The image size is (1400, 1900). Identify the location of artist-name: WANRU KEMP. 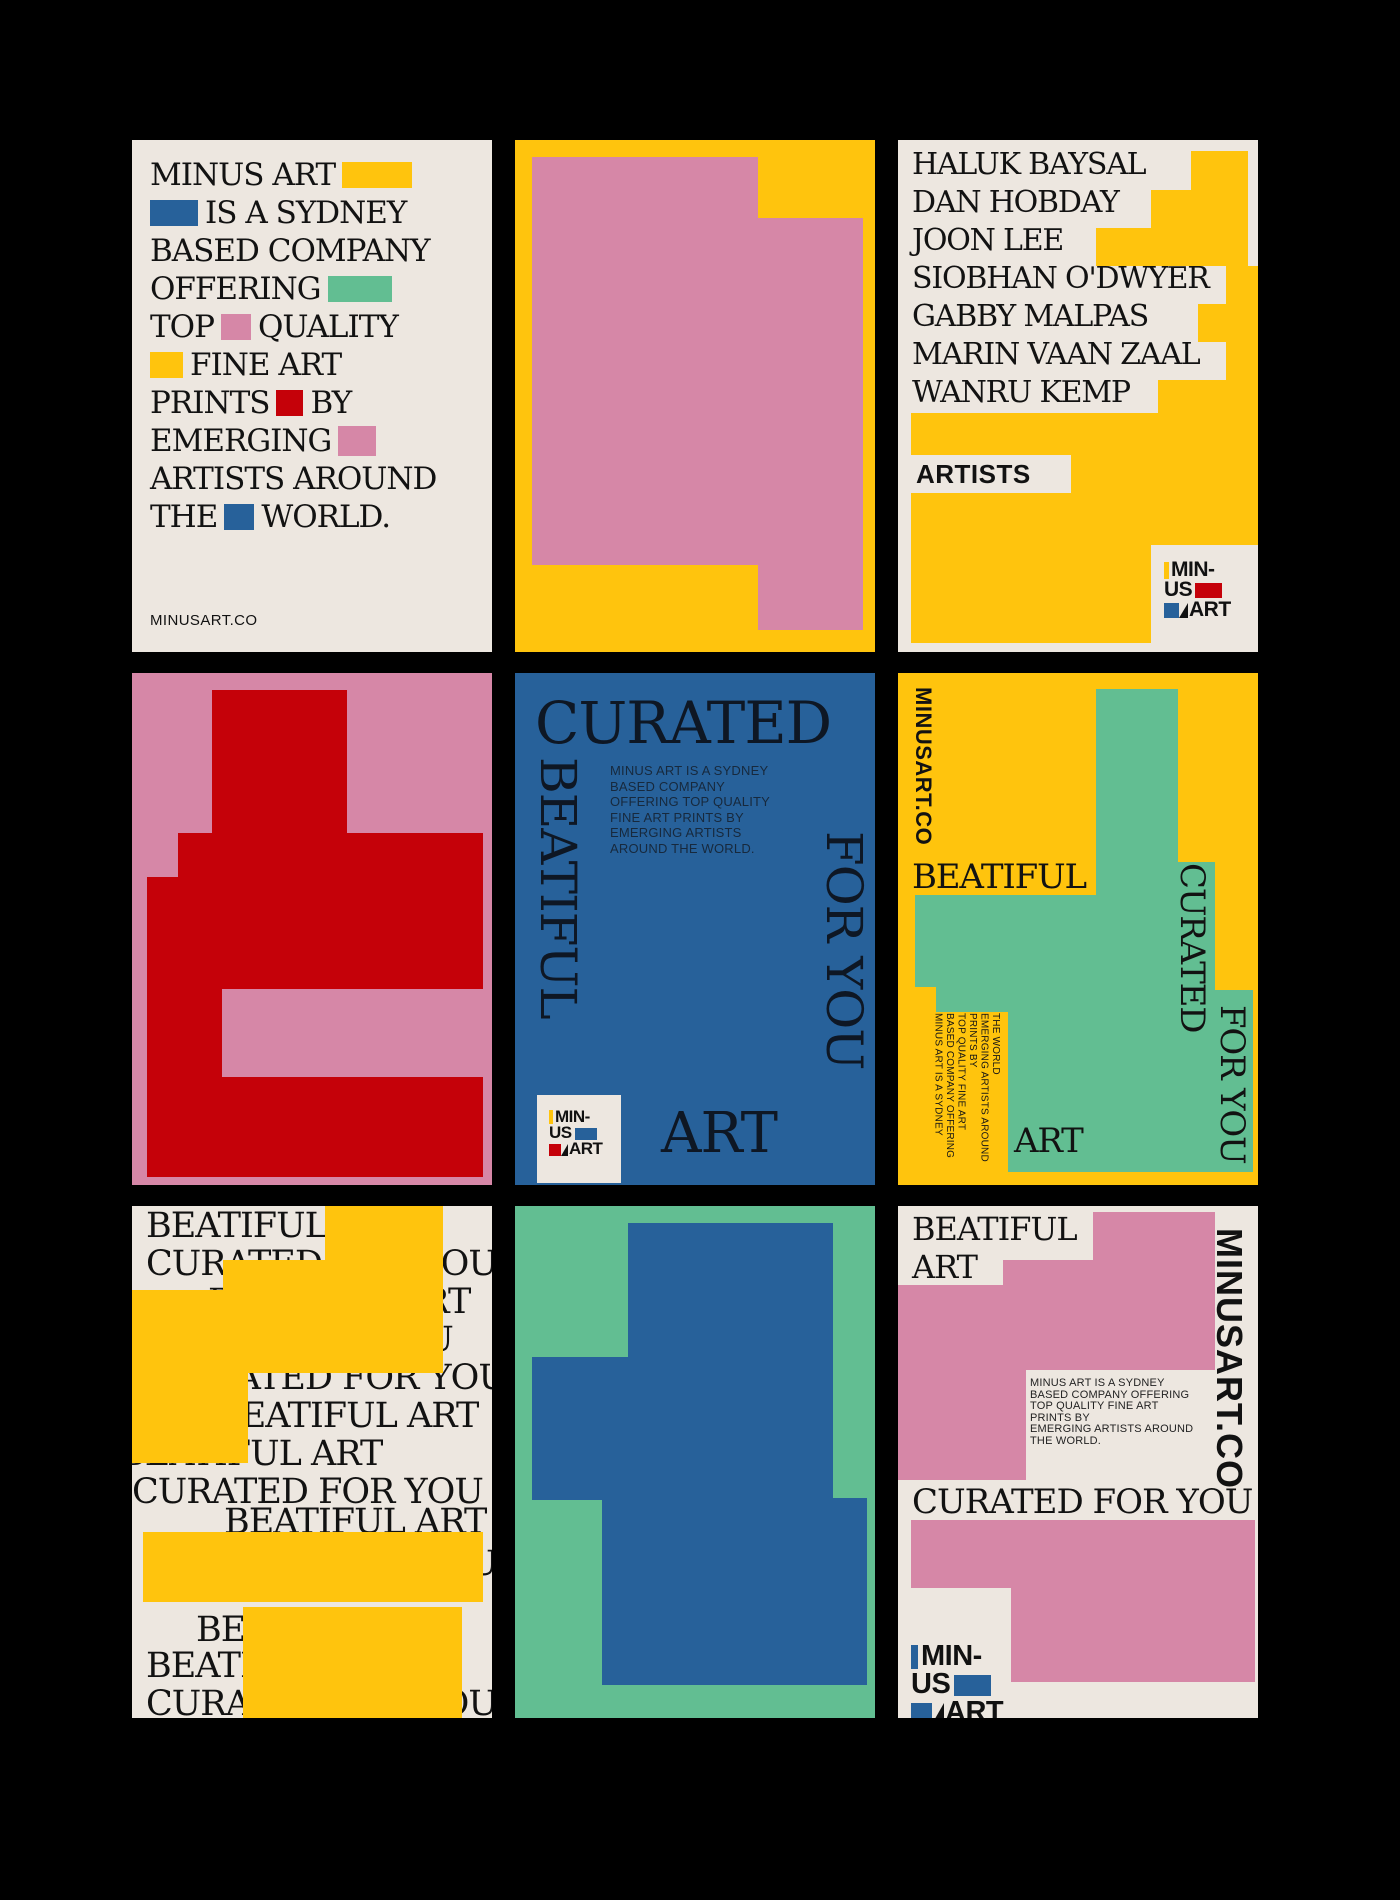
(1021, 392).